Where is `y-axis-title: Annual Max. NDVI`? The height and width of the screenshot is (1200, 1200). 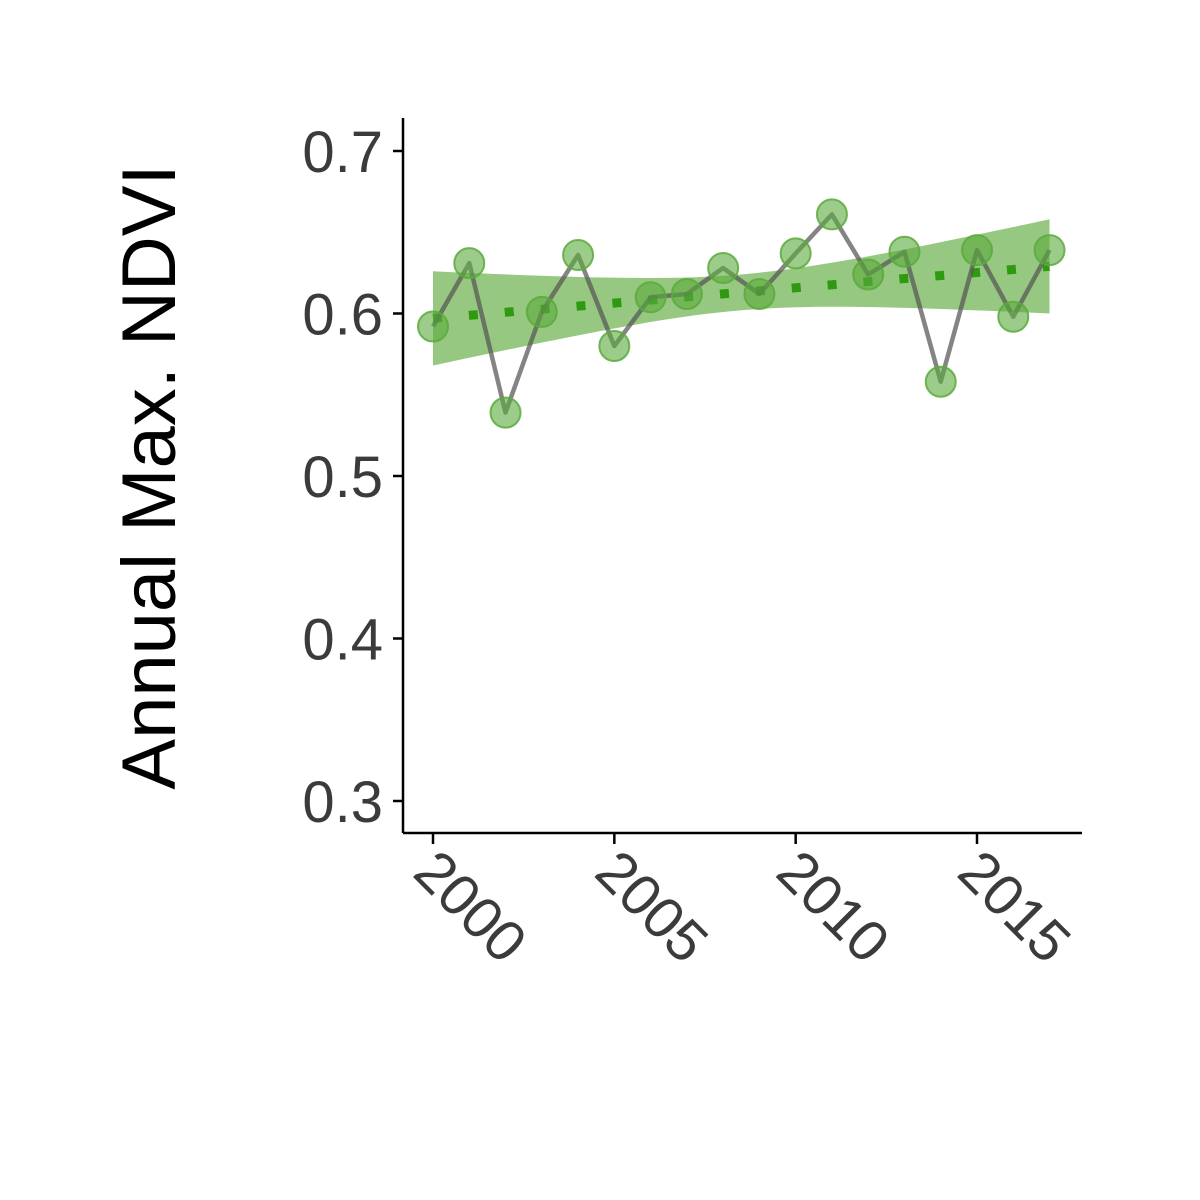
y-axis-title: Annual Max. NDVI is located at coordinates (149, 476).